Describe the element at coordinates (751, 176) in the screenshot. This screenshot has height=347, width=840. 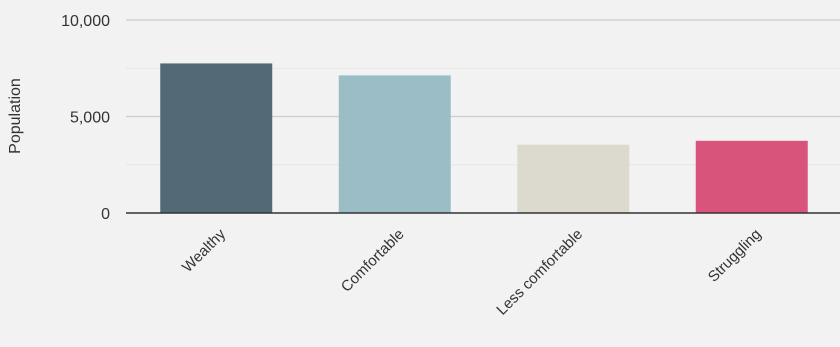
I see `bar-struggling` at that location.